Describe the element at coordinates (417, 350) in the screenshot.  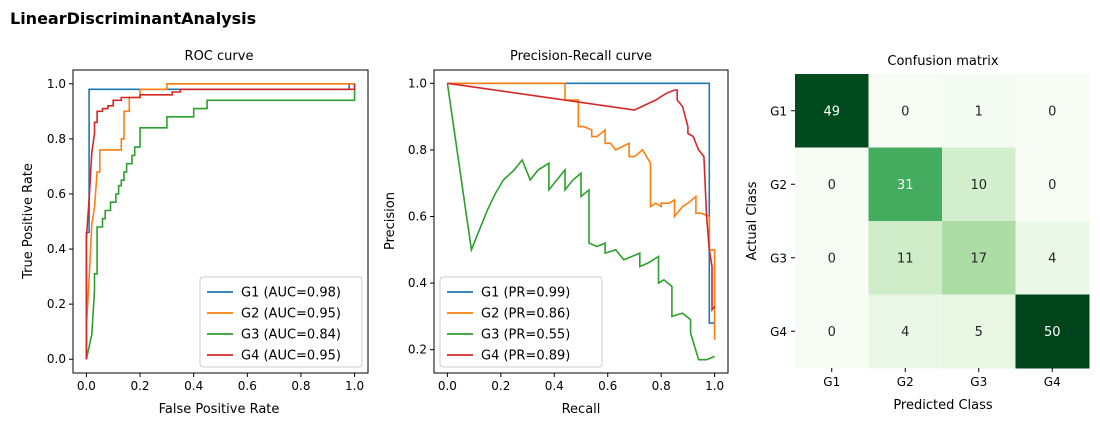
I see `pr-ytick-label: 0.2` at that location.